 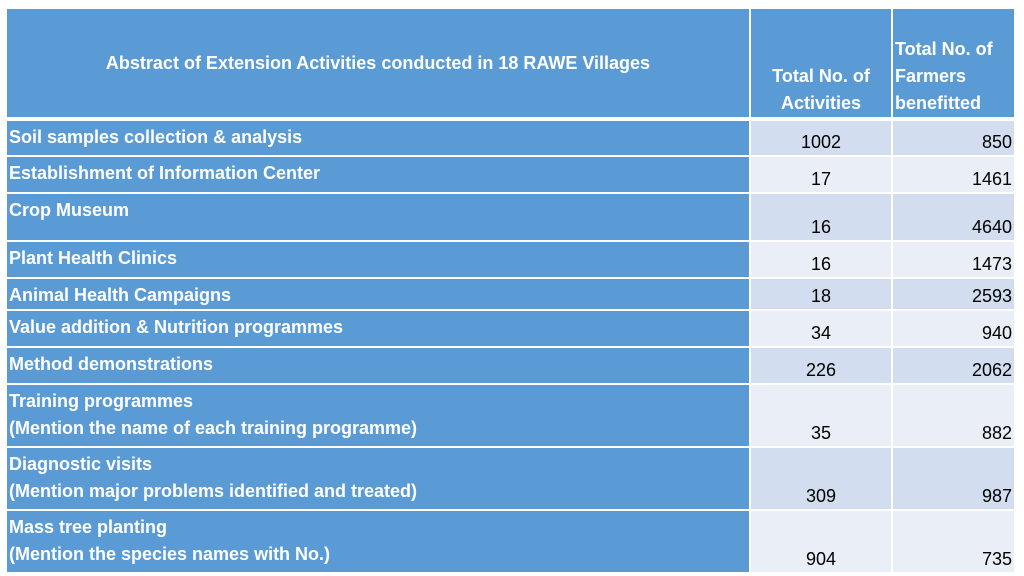 What do you see at coordinates (953, 259) in the screenshot?
I see `farmers-count-cell: 1473` at bounding box center [953, 259].